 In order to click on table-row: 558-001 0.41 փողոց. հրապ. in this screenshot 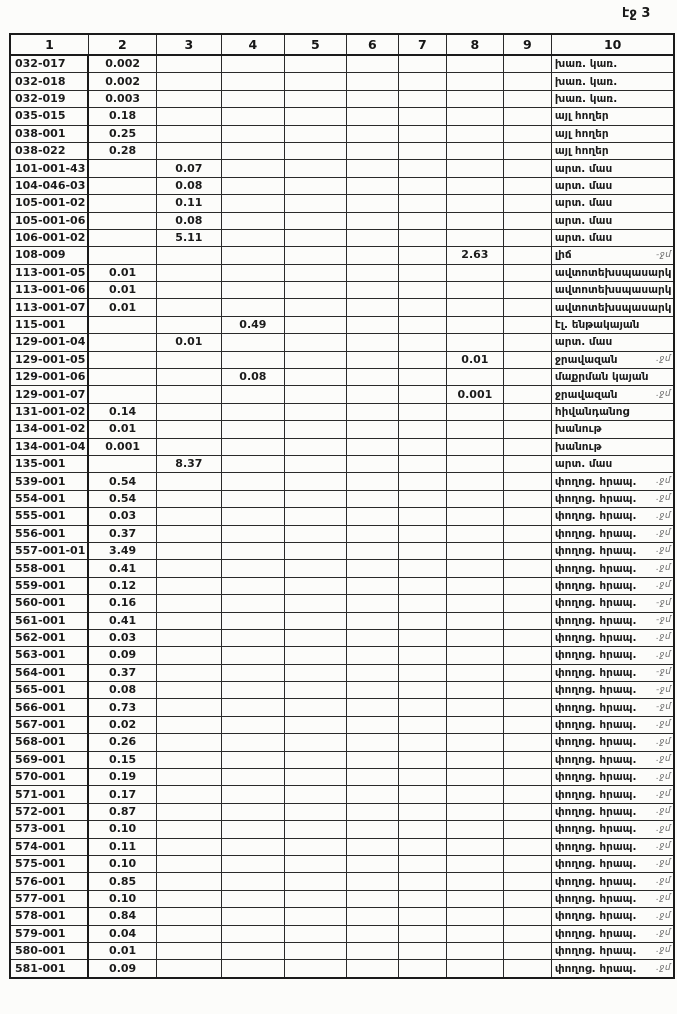, I will do `click(342, 568)`.